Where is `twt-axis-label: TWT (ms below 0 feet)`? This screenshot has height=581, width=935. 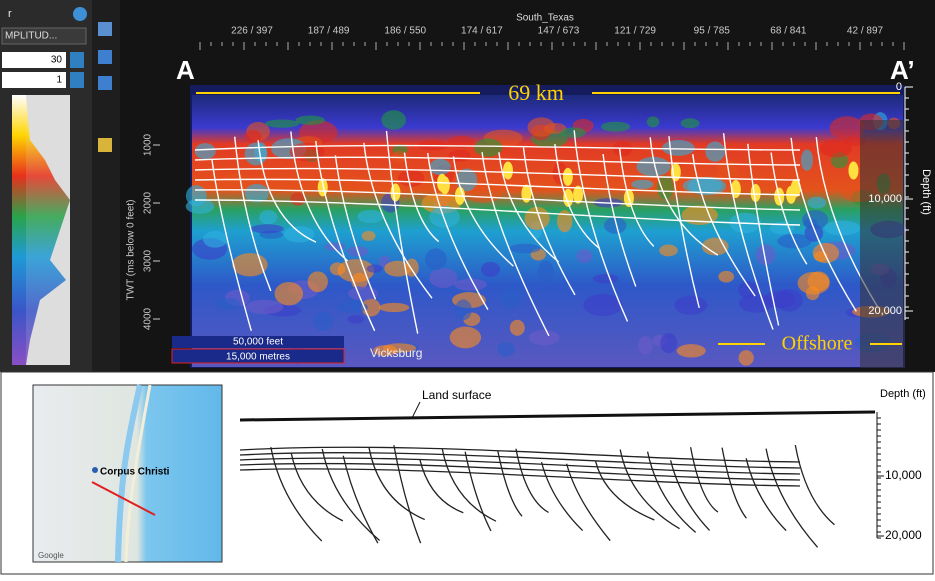 twt-axis-label: TWT (ms below 0 feet) is located at coordinates (131, 250).